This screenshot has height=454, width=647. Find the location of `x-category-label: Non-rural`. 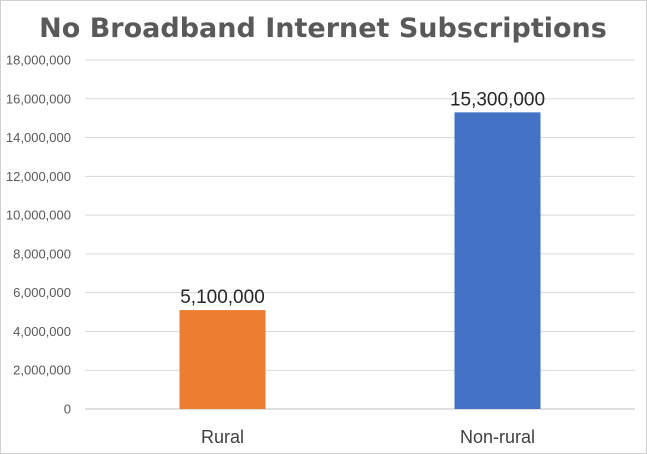

x-category-label: Non-rural is located at coordinates (497, 437).